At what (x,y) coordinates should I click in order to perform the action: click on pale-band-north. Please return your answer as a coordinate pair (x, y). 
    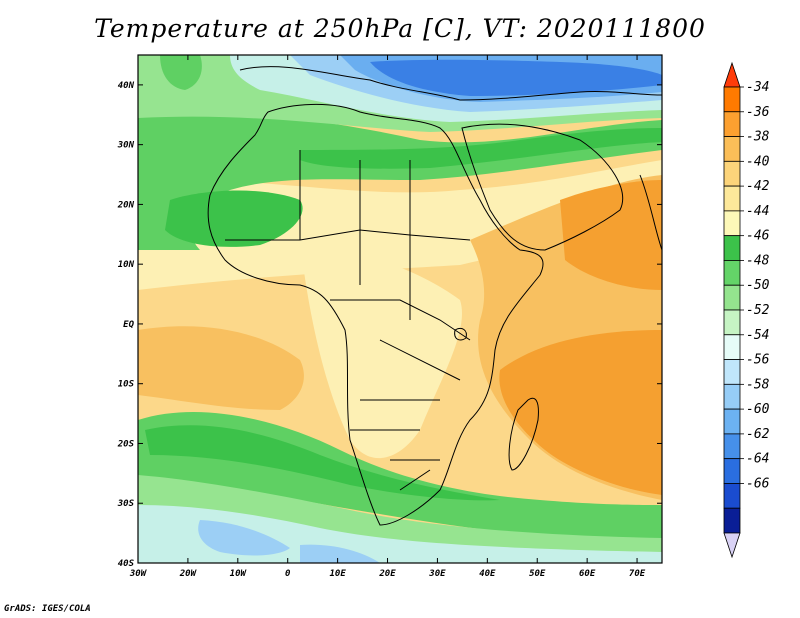
    Looking at the image, I should click on (400, 225).